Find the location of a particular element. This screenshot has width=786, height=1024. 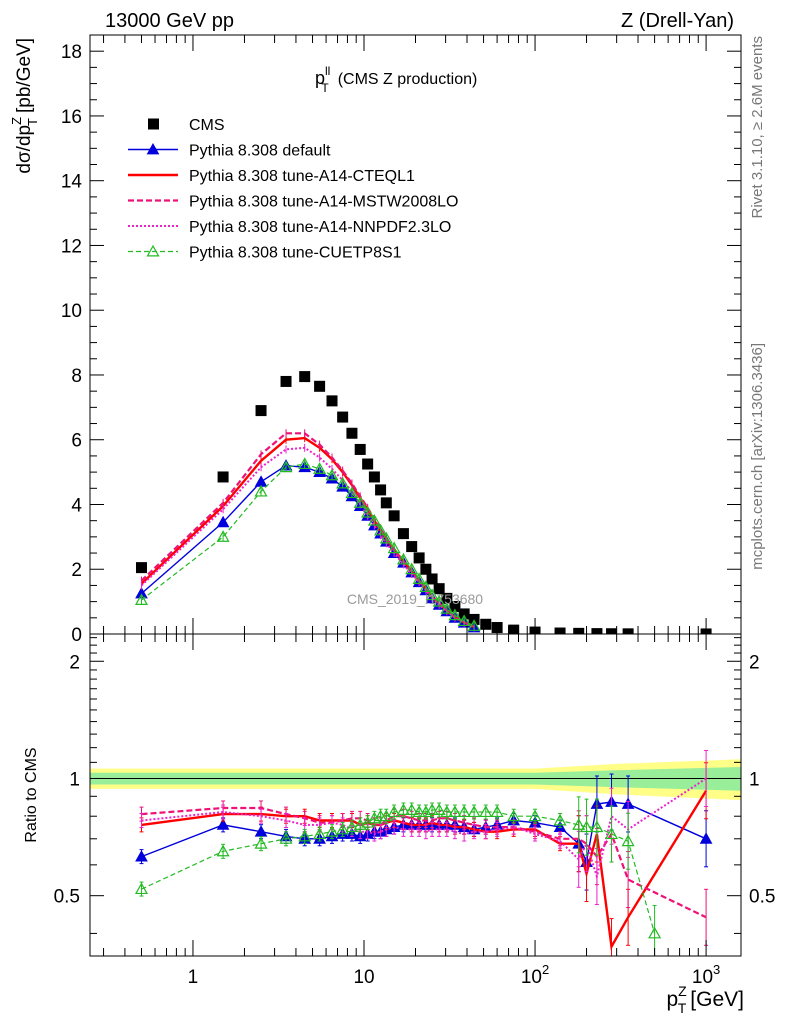

ratio-y-tick-label-right: 2 is located at coordinates (754, 662).